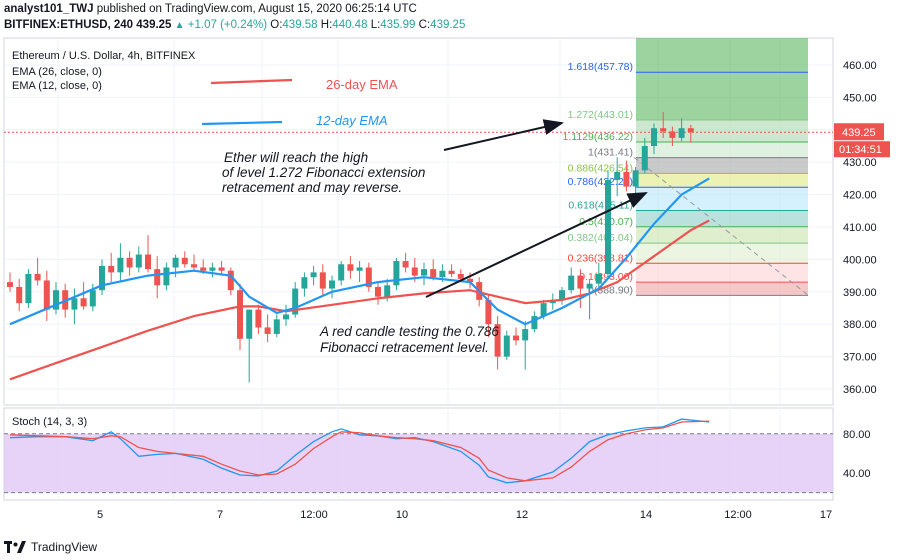 The image size is (900, 560). I want to click on note-low-line: Fibonacci retracement level., so click(404, 347).